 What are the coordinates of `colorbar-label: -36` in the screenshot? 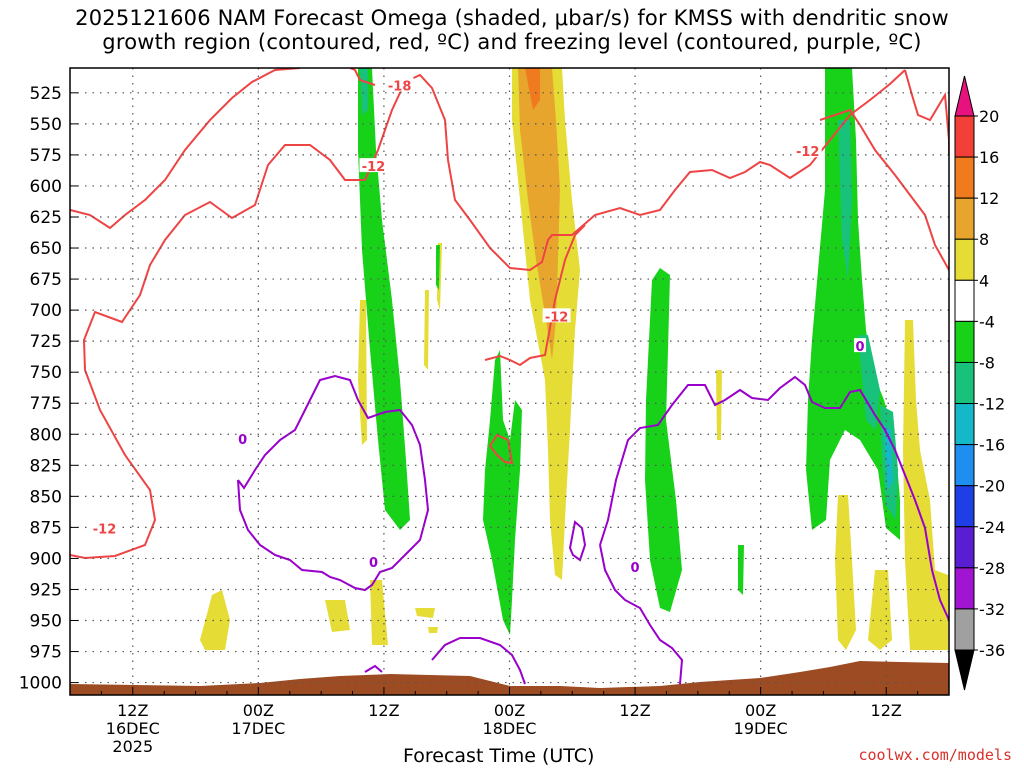 It's located at (992, 650).